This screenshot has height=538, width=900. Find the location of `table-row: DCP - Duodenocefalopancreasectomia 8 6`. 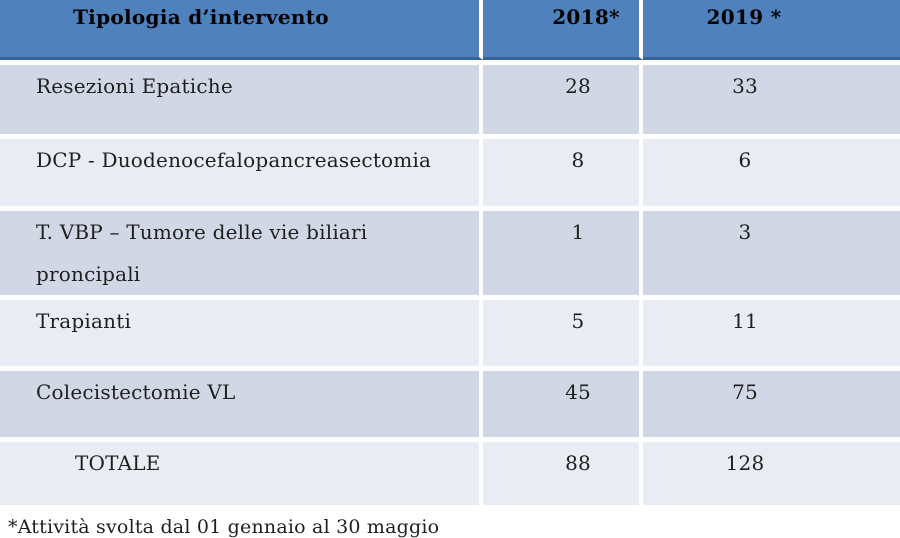

table-row: DCP - Duodenocefalopancreasectomia 8 6 is located at coordinates (450, 170).